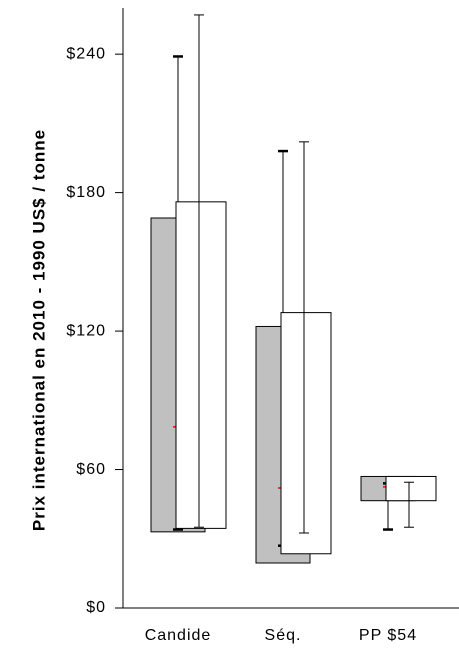 Image resolution: width=459 pixels, height=656 pixels. What do you see at coordinates (86, 192) in the screenshot?
I see `y-tick-label: $180` at bounding box center [86, 192].